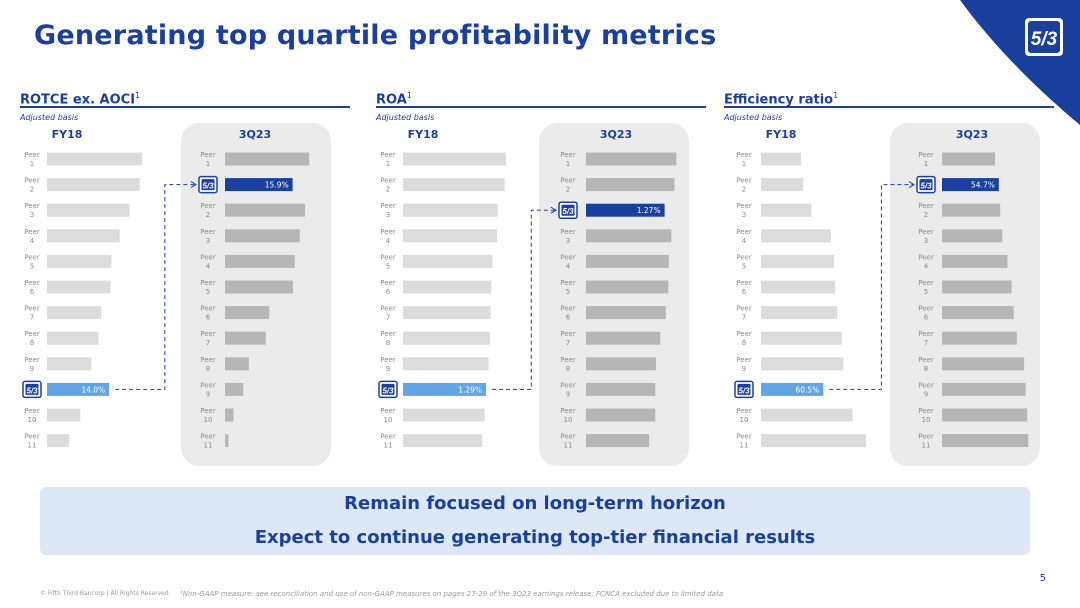 The height and width of the screenshot is (608, 1080). I want to click on bar-value-label: 14.0%, so click(93, 389).